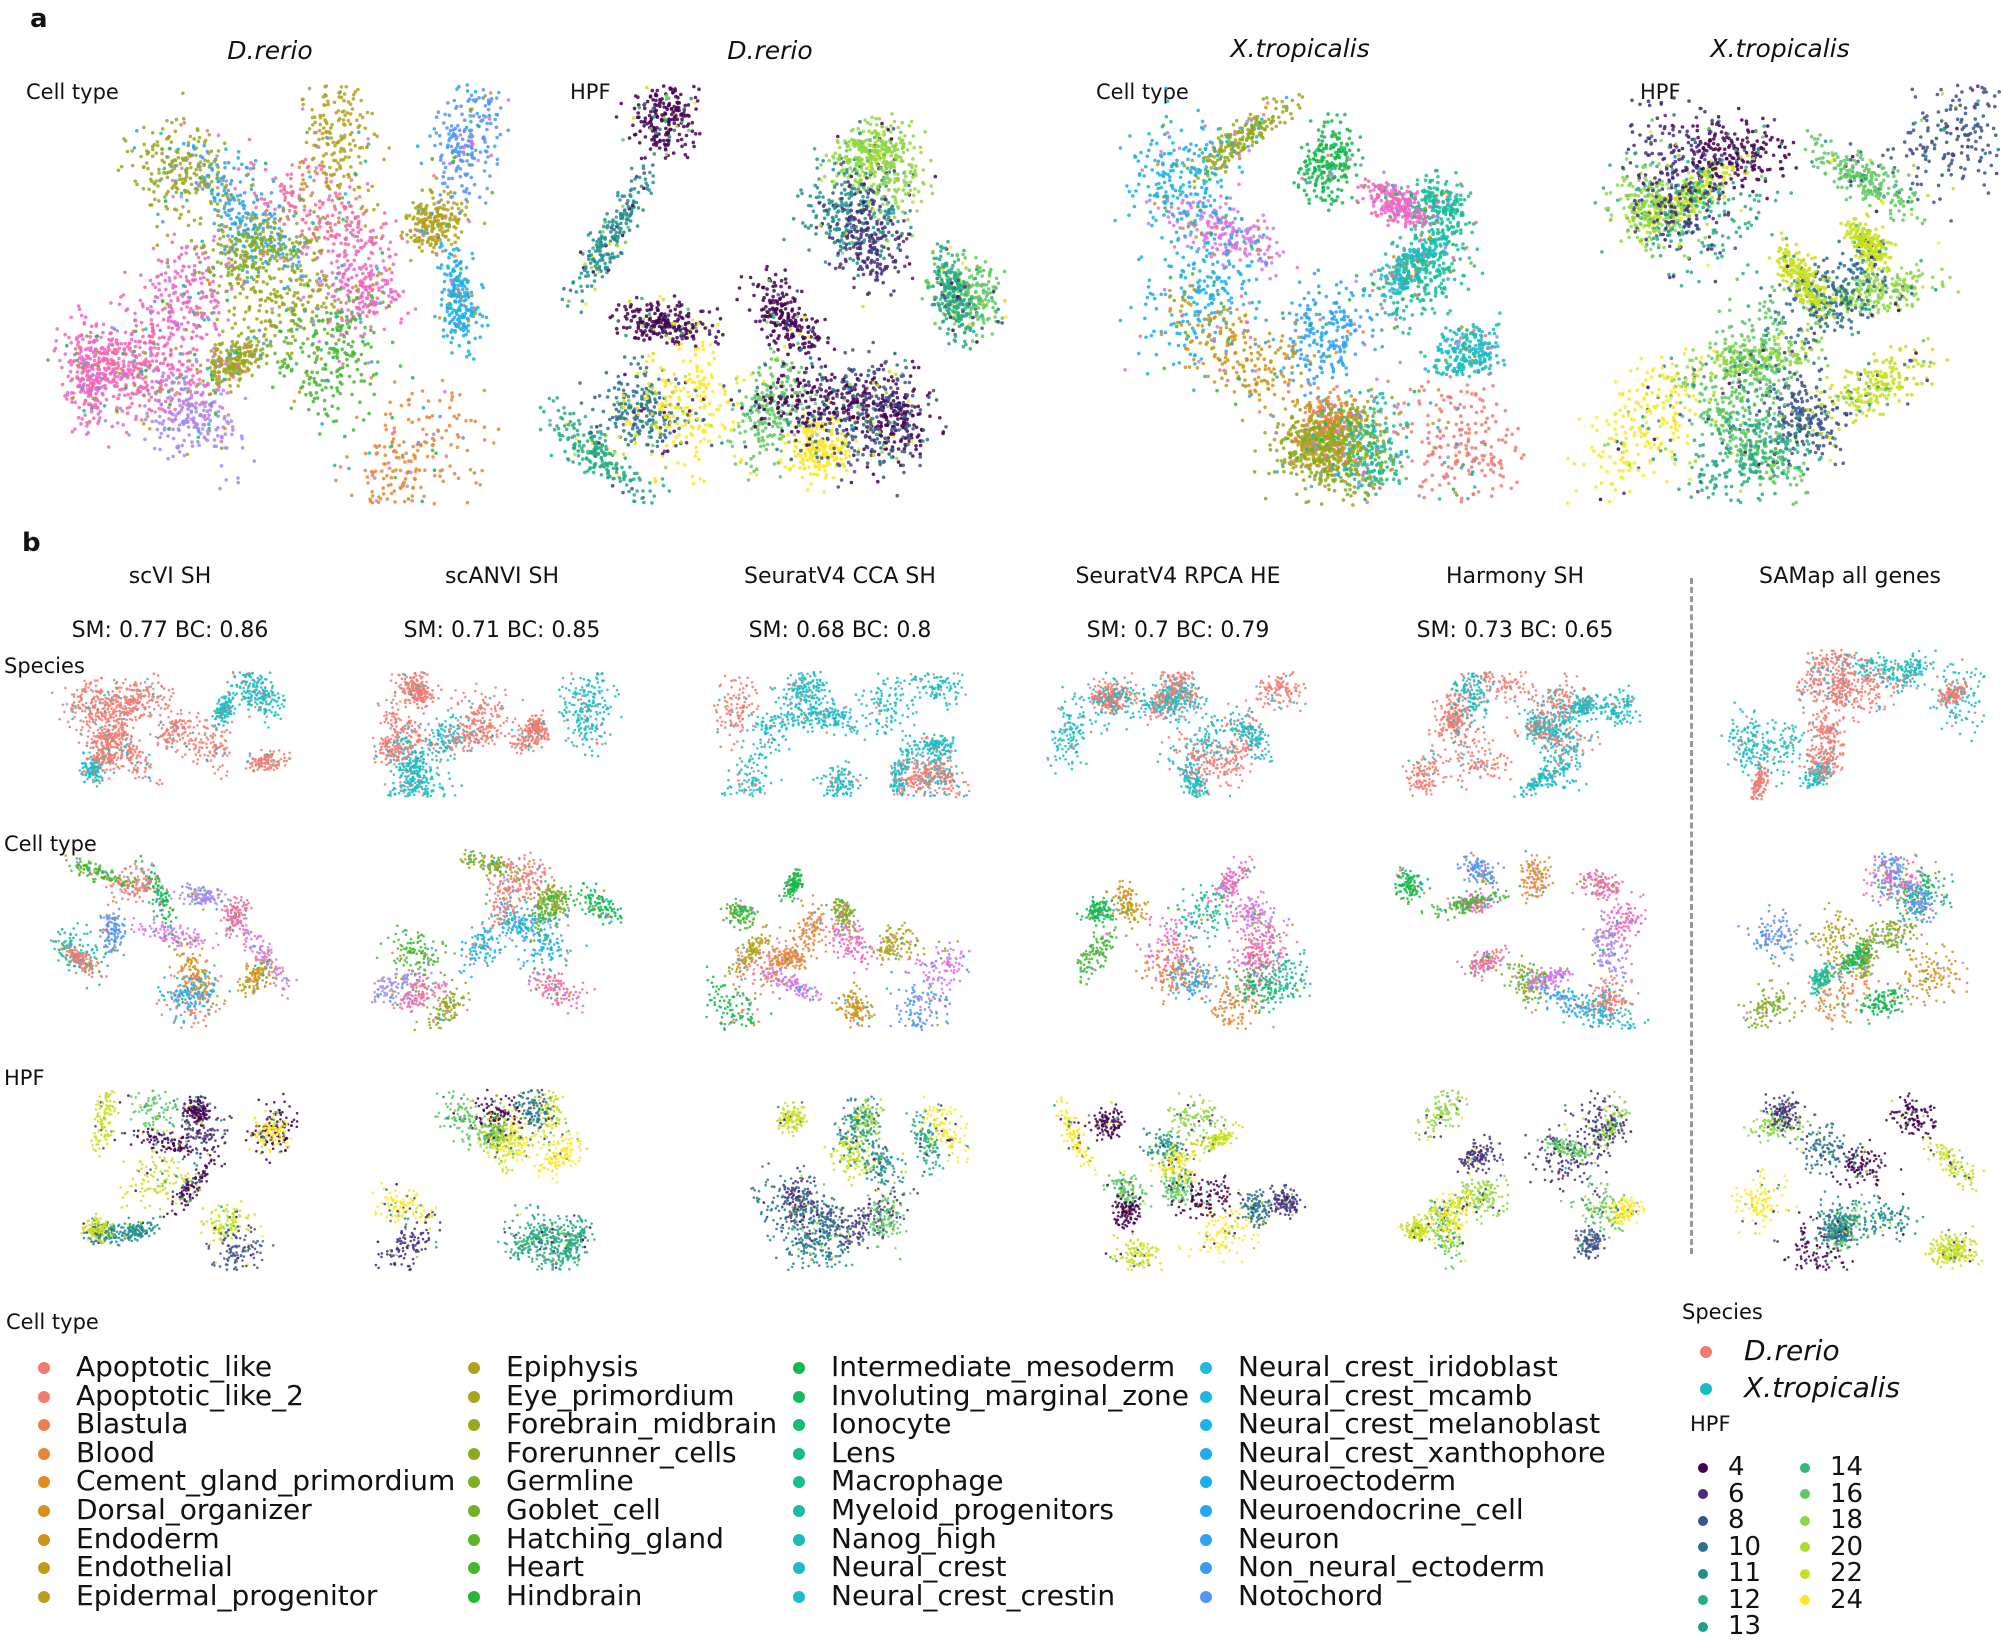 The height and width of the screenshot is (1647, 2003). I want to click on umap-b-harmony-hpf, so click(1522, 1179).